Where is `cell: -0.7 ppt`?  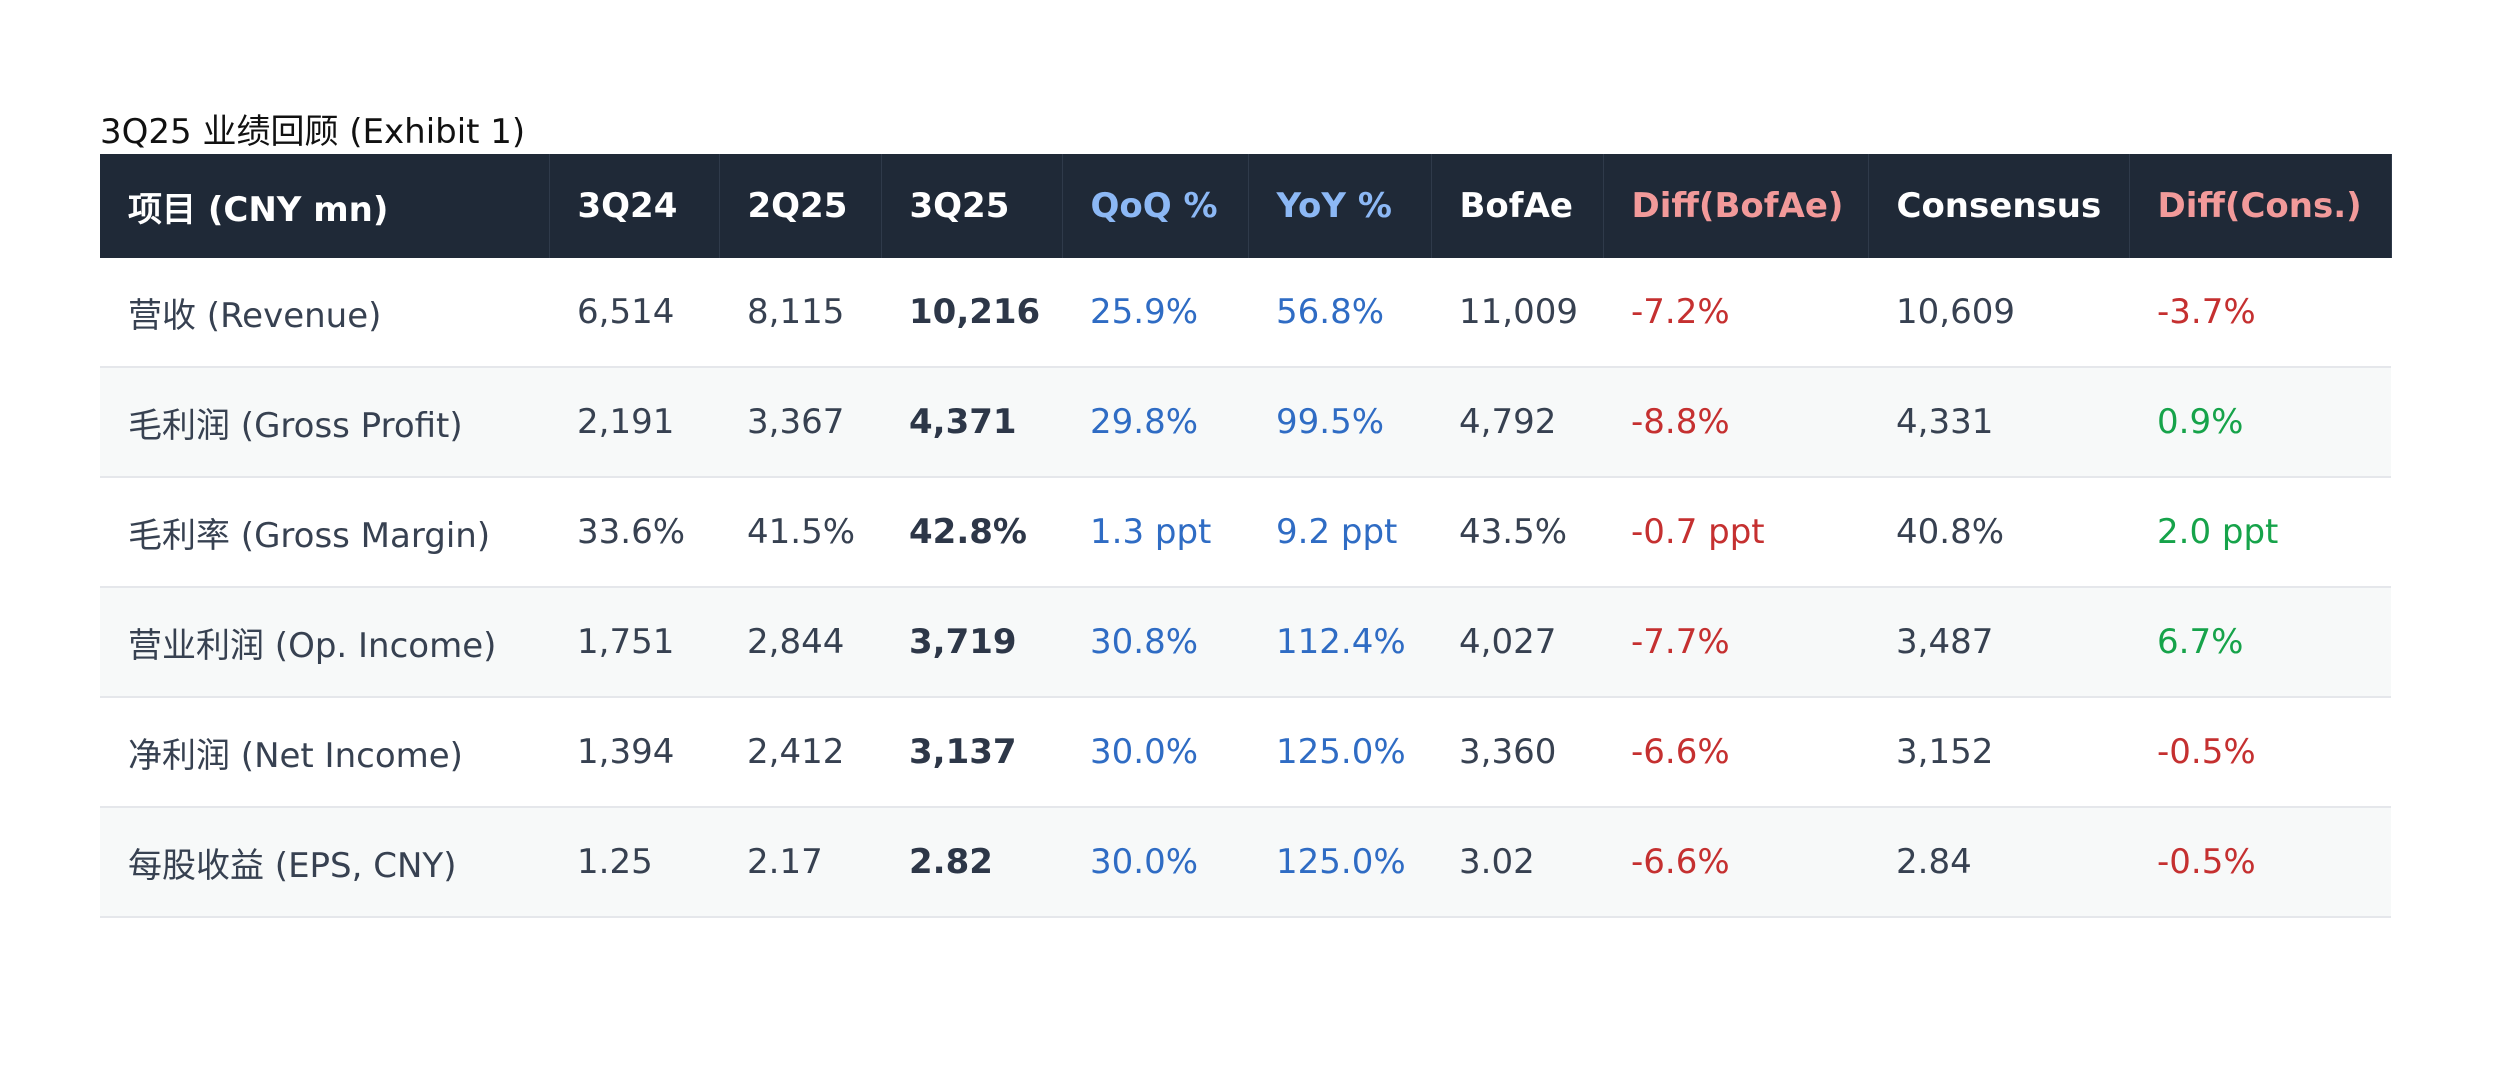
cell: -0.7 ppt is located at coordinates (1735, 532).